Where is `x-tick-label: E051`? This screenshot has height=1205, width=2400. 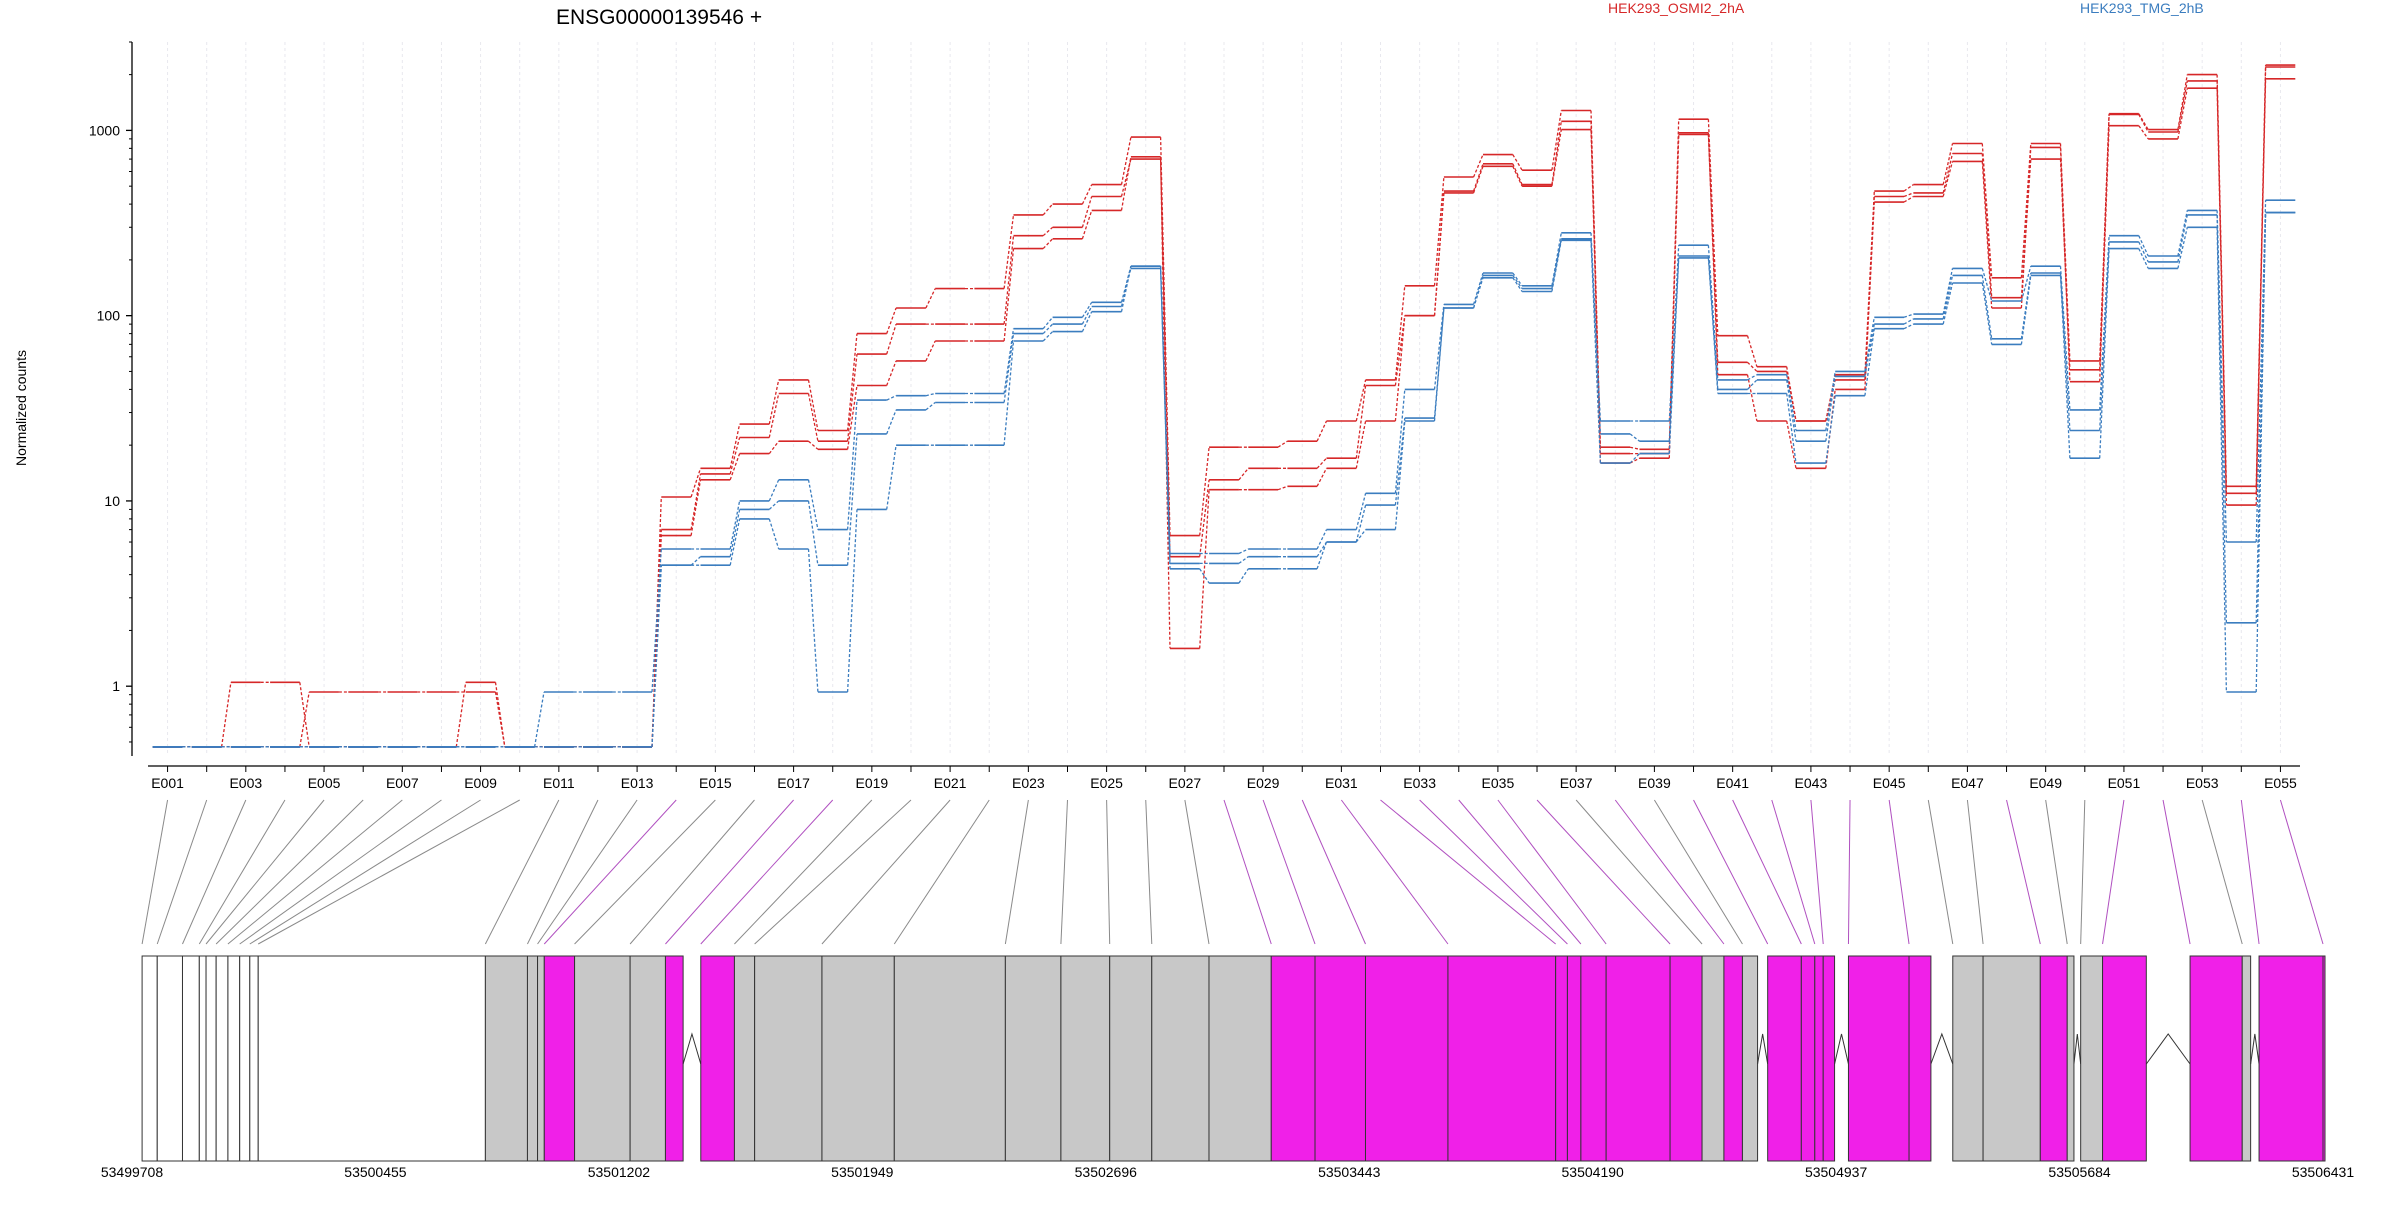 x-tick-label: E051 is located at coordinates (2124, 783).